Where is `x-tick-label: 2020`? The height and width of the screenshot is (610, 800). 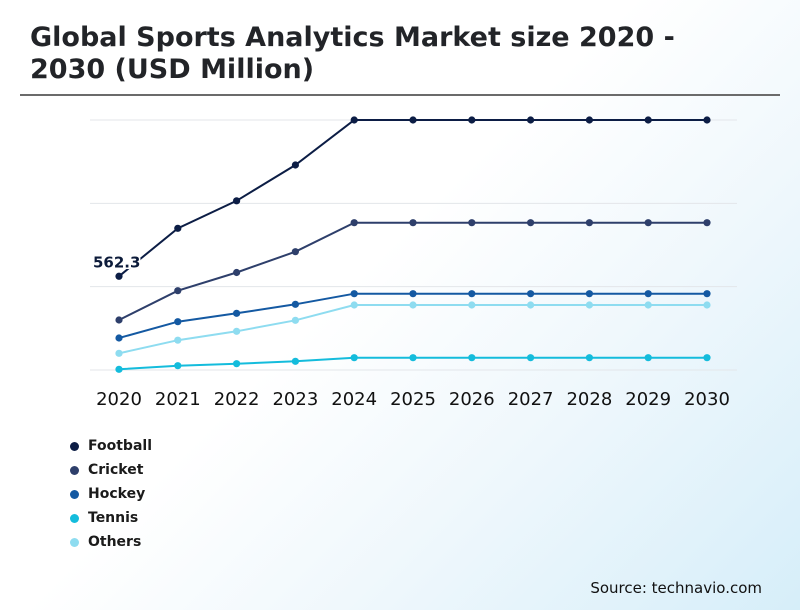 x-tick-label: 2020 is located at coordinates (119, 399).